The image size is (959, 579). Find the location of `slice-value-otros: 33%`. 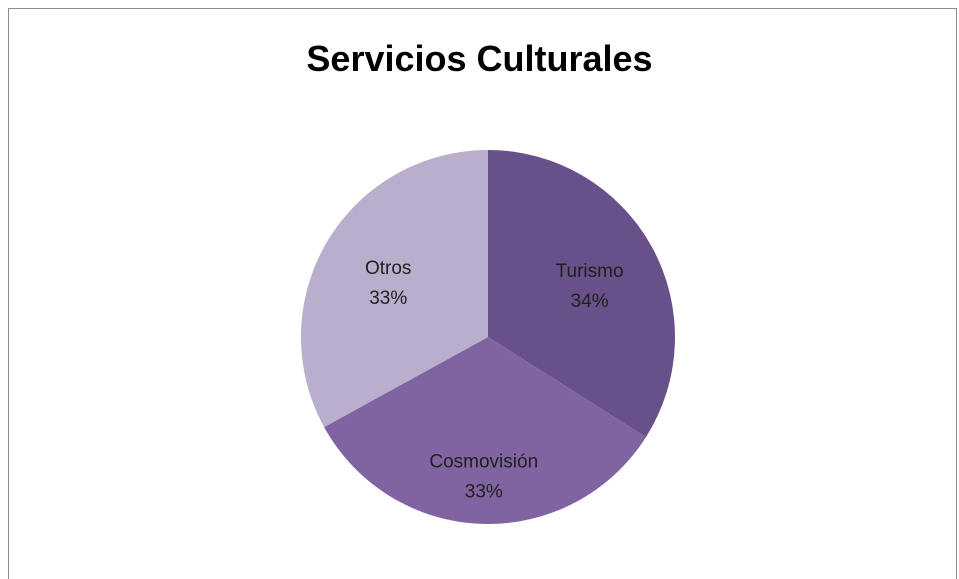

slice-value-otros: 33% is located at coordinates (388, 298).